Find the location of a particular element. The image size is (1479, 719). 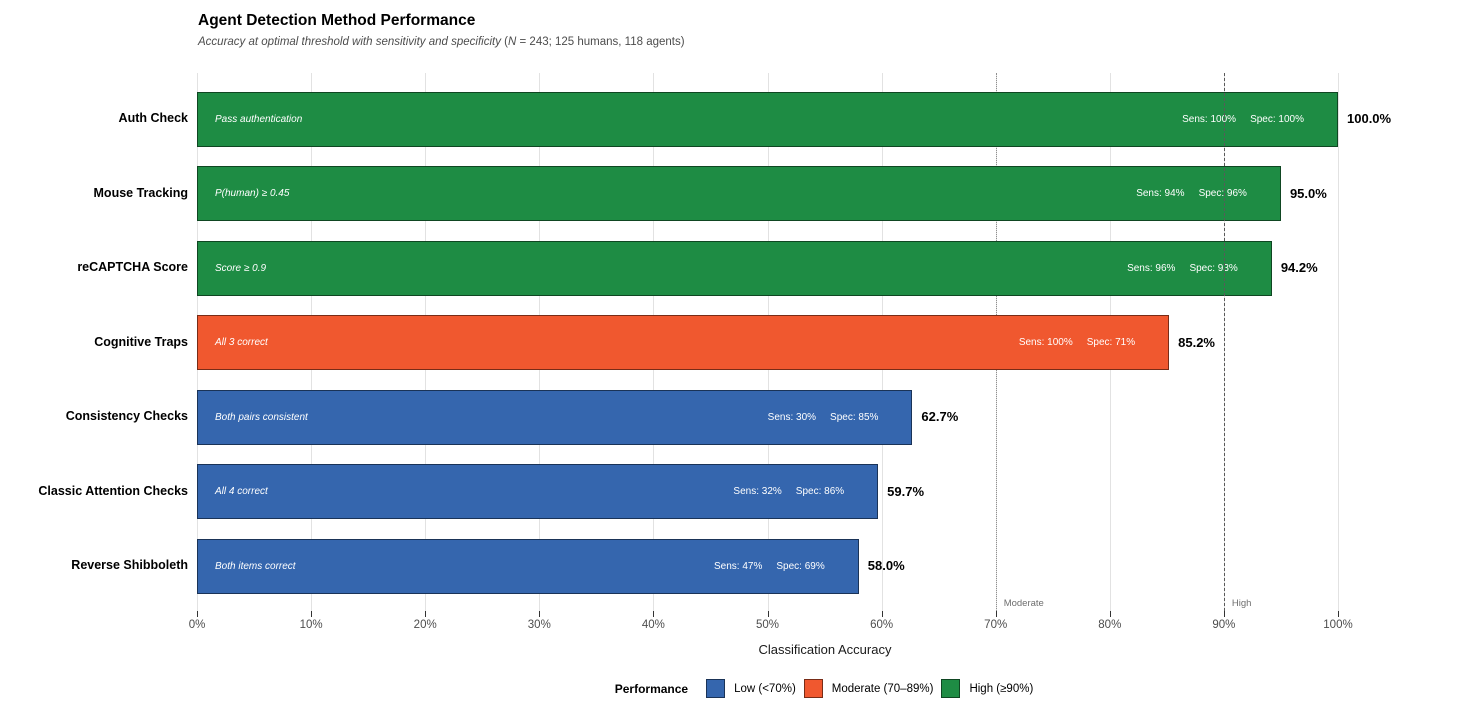

bar-sens-spec-label: Sens: 32% Spec: 86% is located at coordinates (788, 491).